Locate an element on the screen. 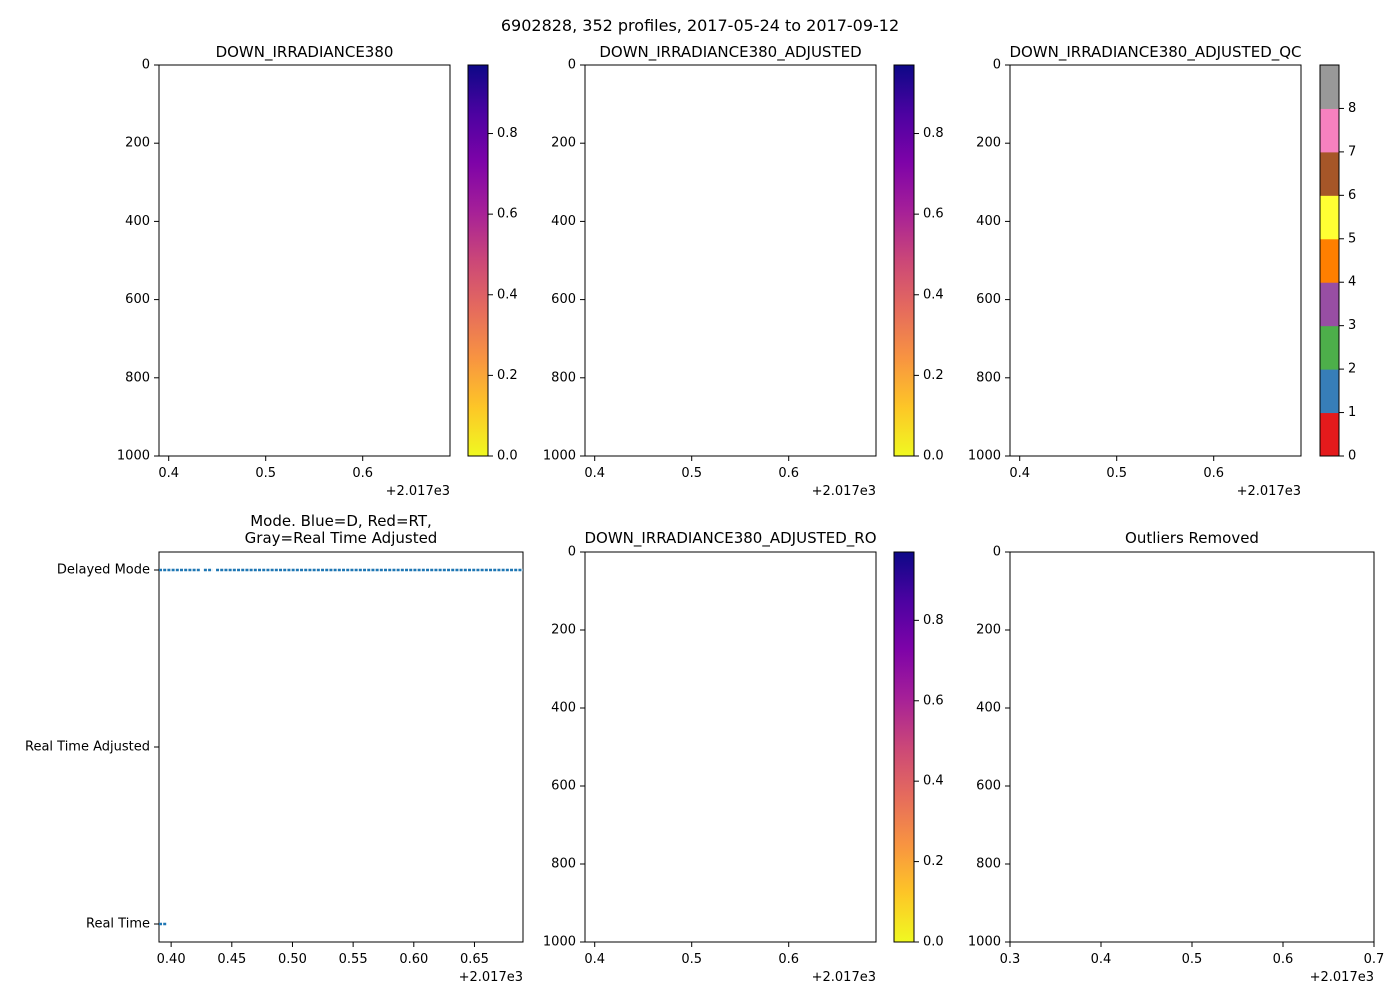 This screenshot has height=1000, width=1400. p3-xtick-label: 0.6 is located at coordinates (1213, 473).